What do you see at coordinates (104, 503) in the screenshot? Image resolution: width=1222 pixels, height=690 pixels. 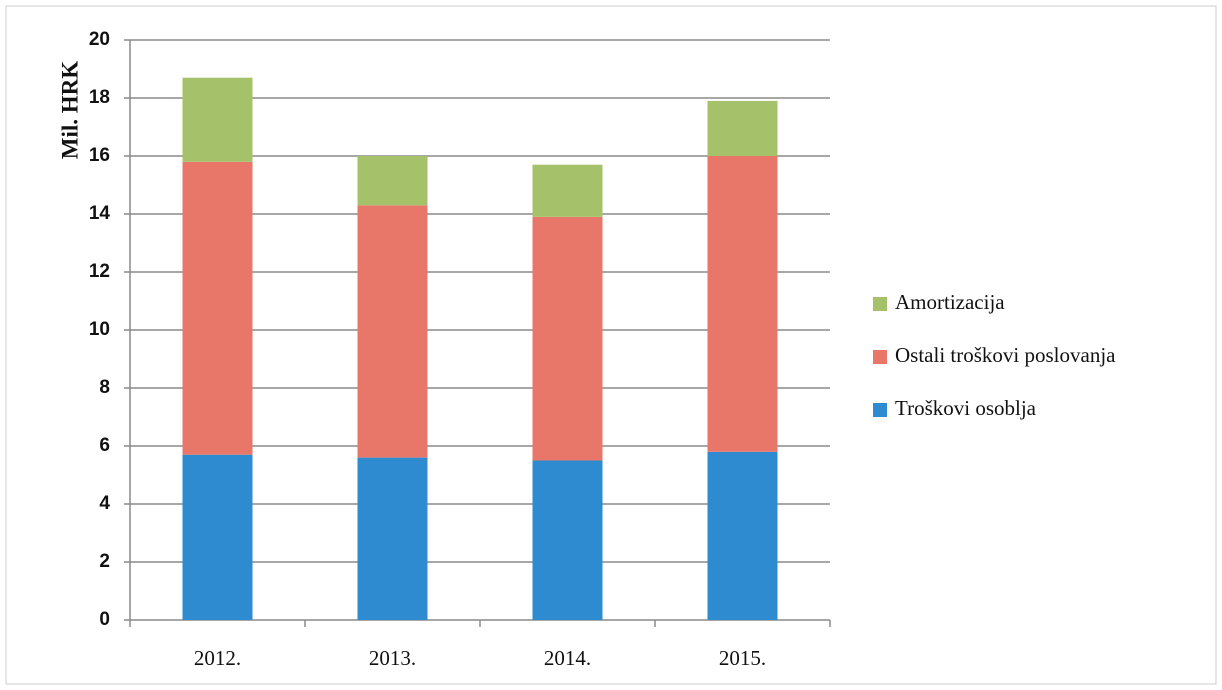 I see `y-tick-label: 4` at bounding box center [104, 503].